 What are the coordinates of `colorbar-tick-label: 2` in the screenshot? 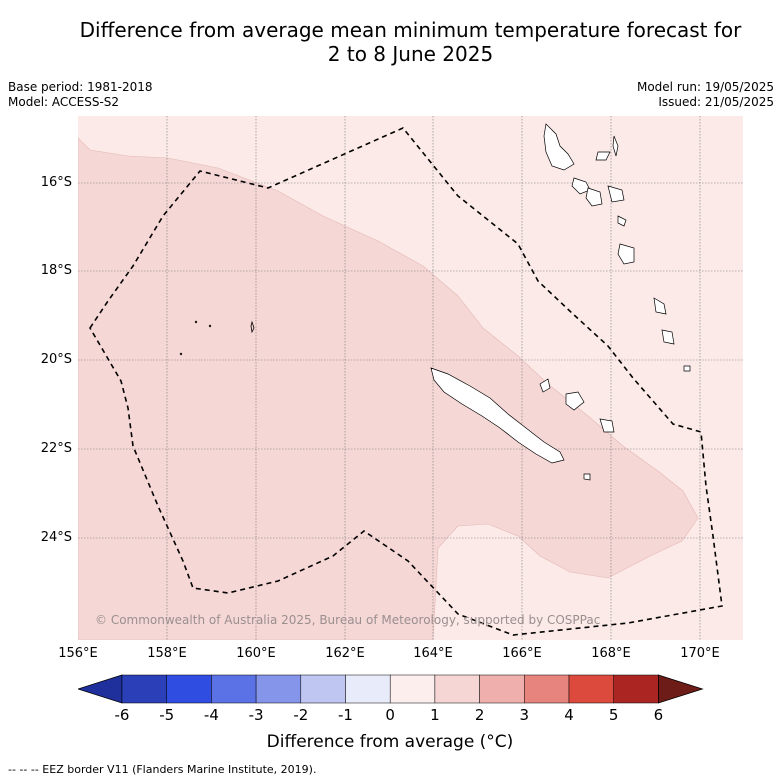 It's located at (479, 715).